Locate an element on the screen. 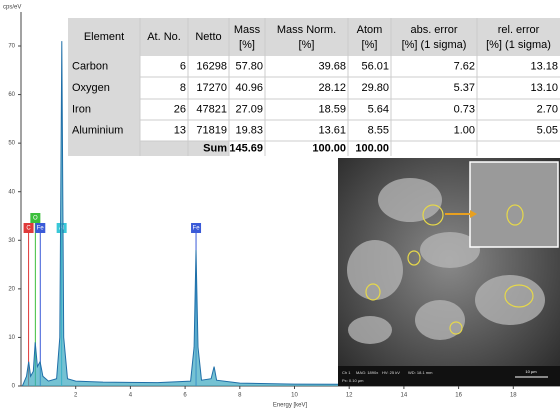  sum-cell: 145.69 is located at coordinates (246, 148).